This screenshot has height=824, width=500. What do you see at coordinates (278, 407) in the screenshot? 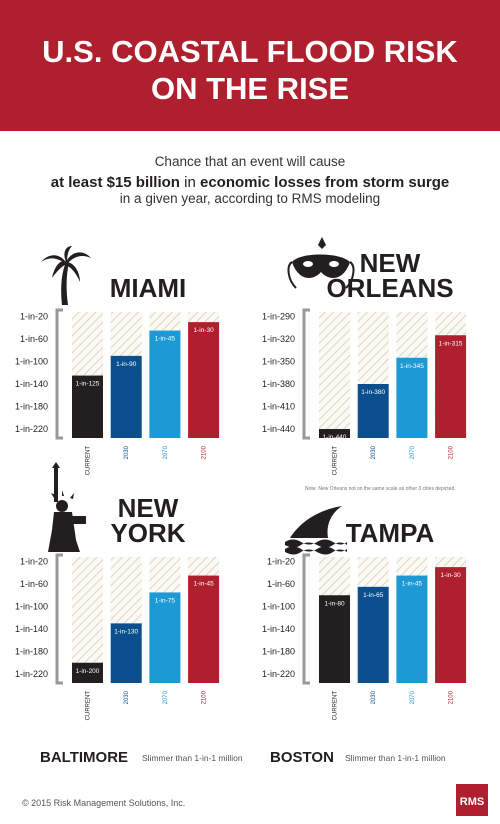
I see `y-tick-label: 1-in-410` at bounding box center [278, 407].